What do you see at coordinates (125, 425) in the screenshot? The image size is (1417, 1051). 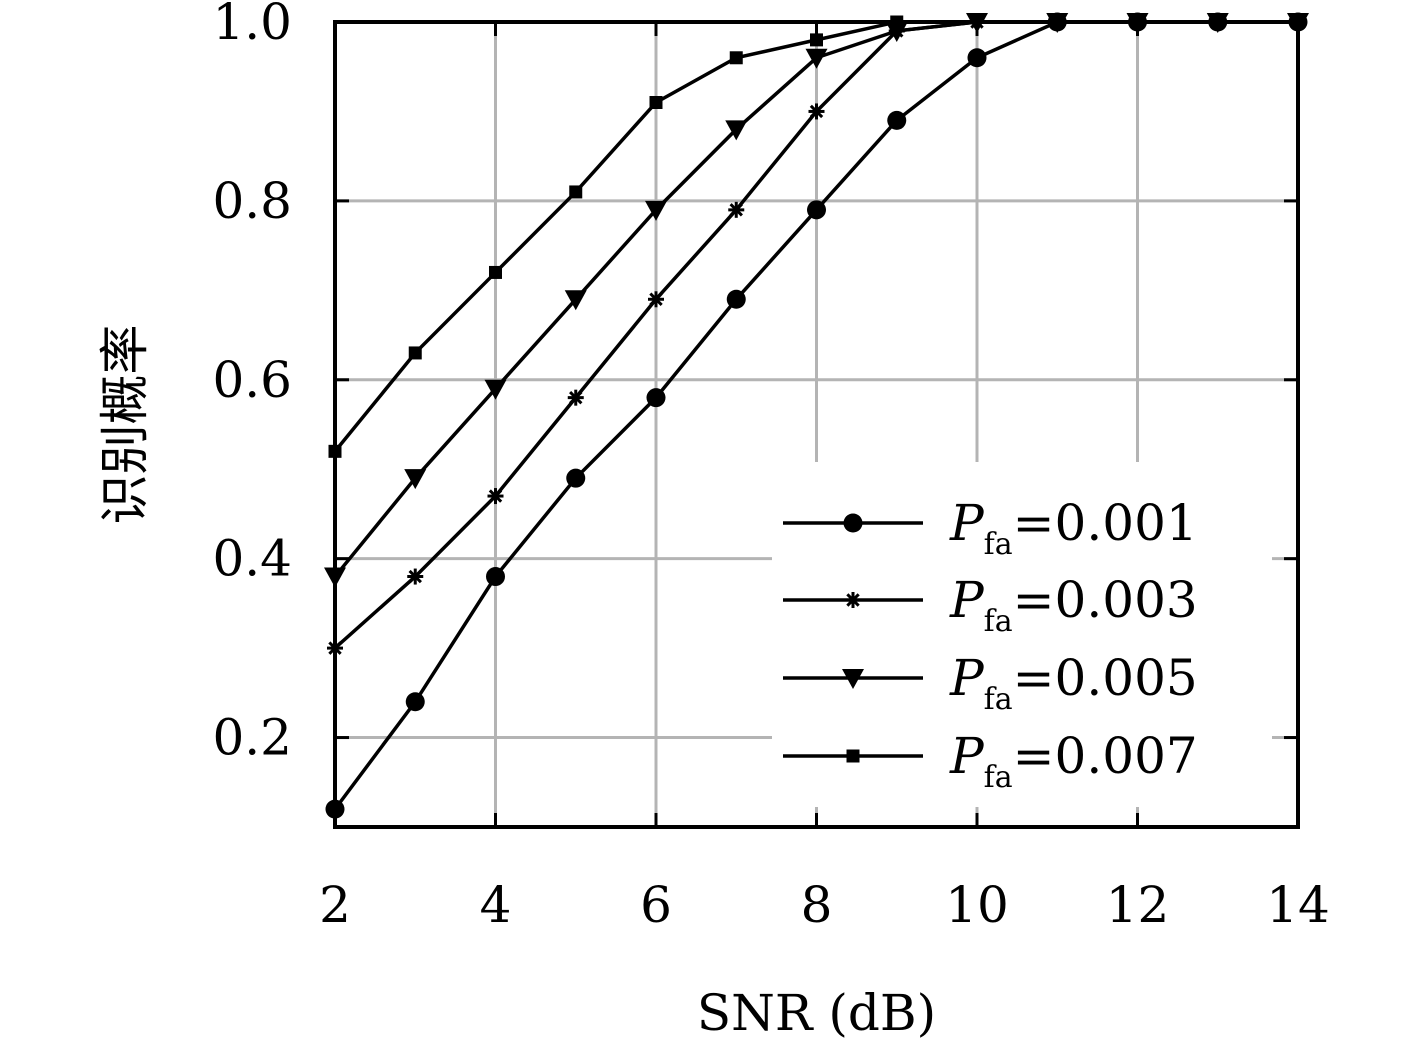 I see `y-axis-label: 识别概率` at bounding box center [125, 425].